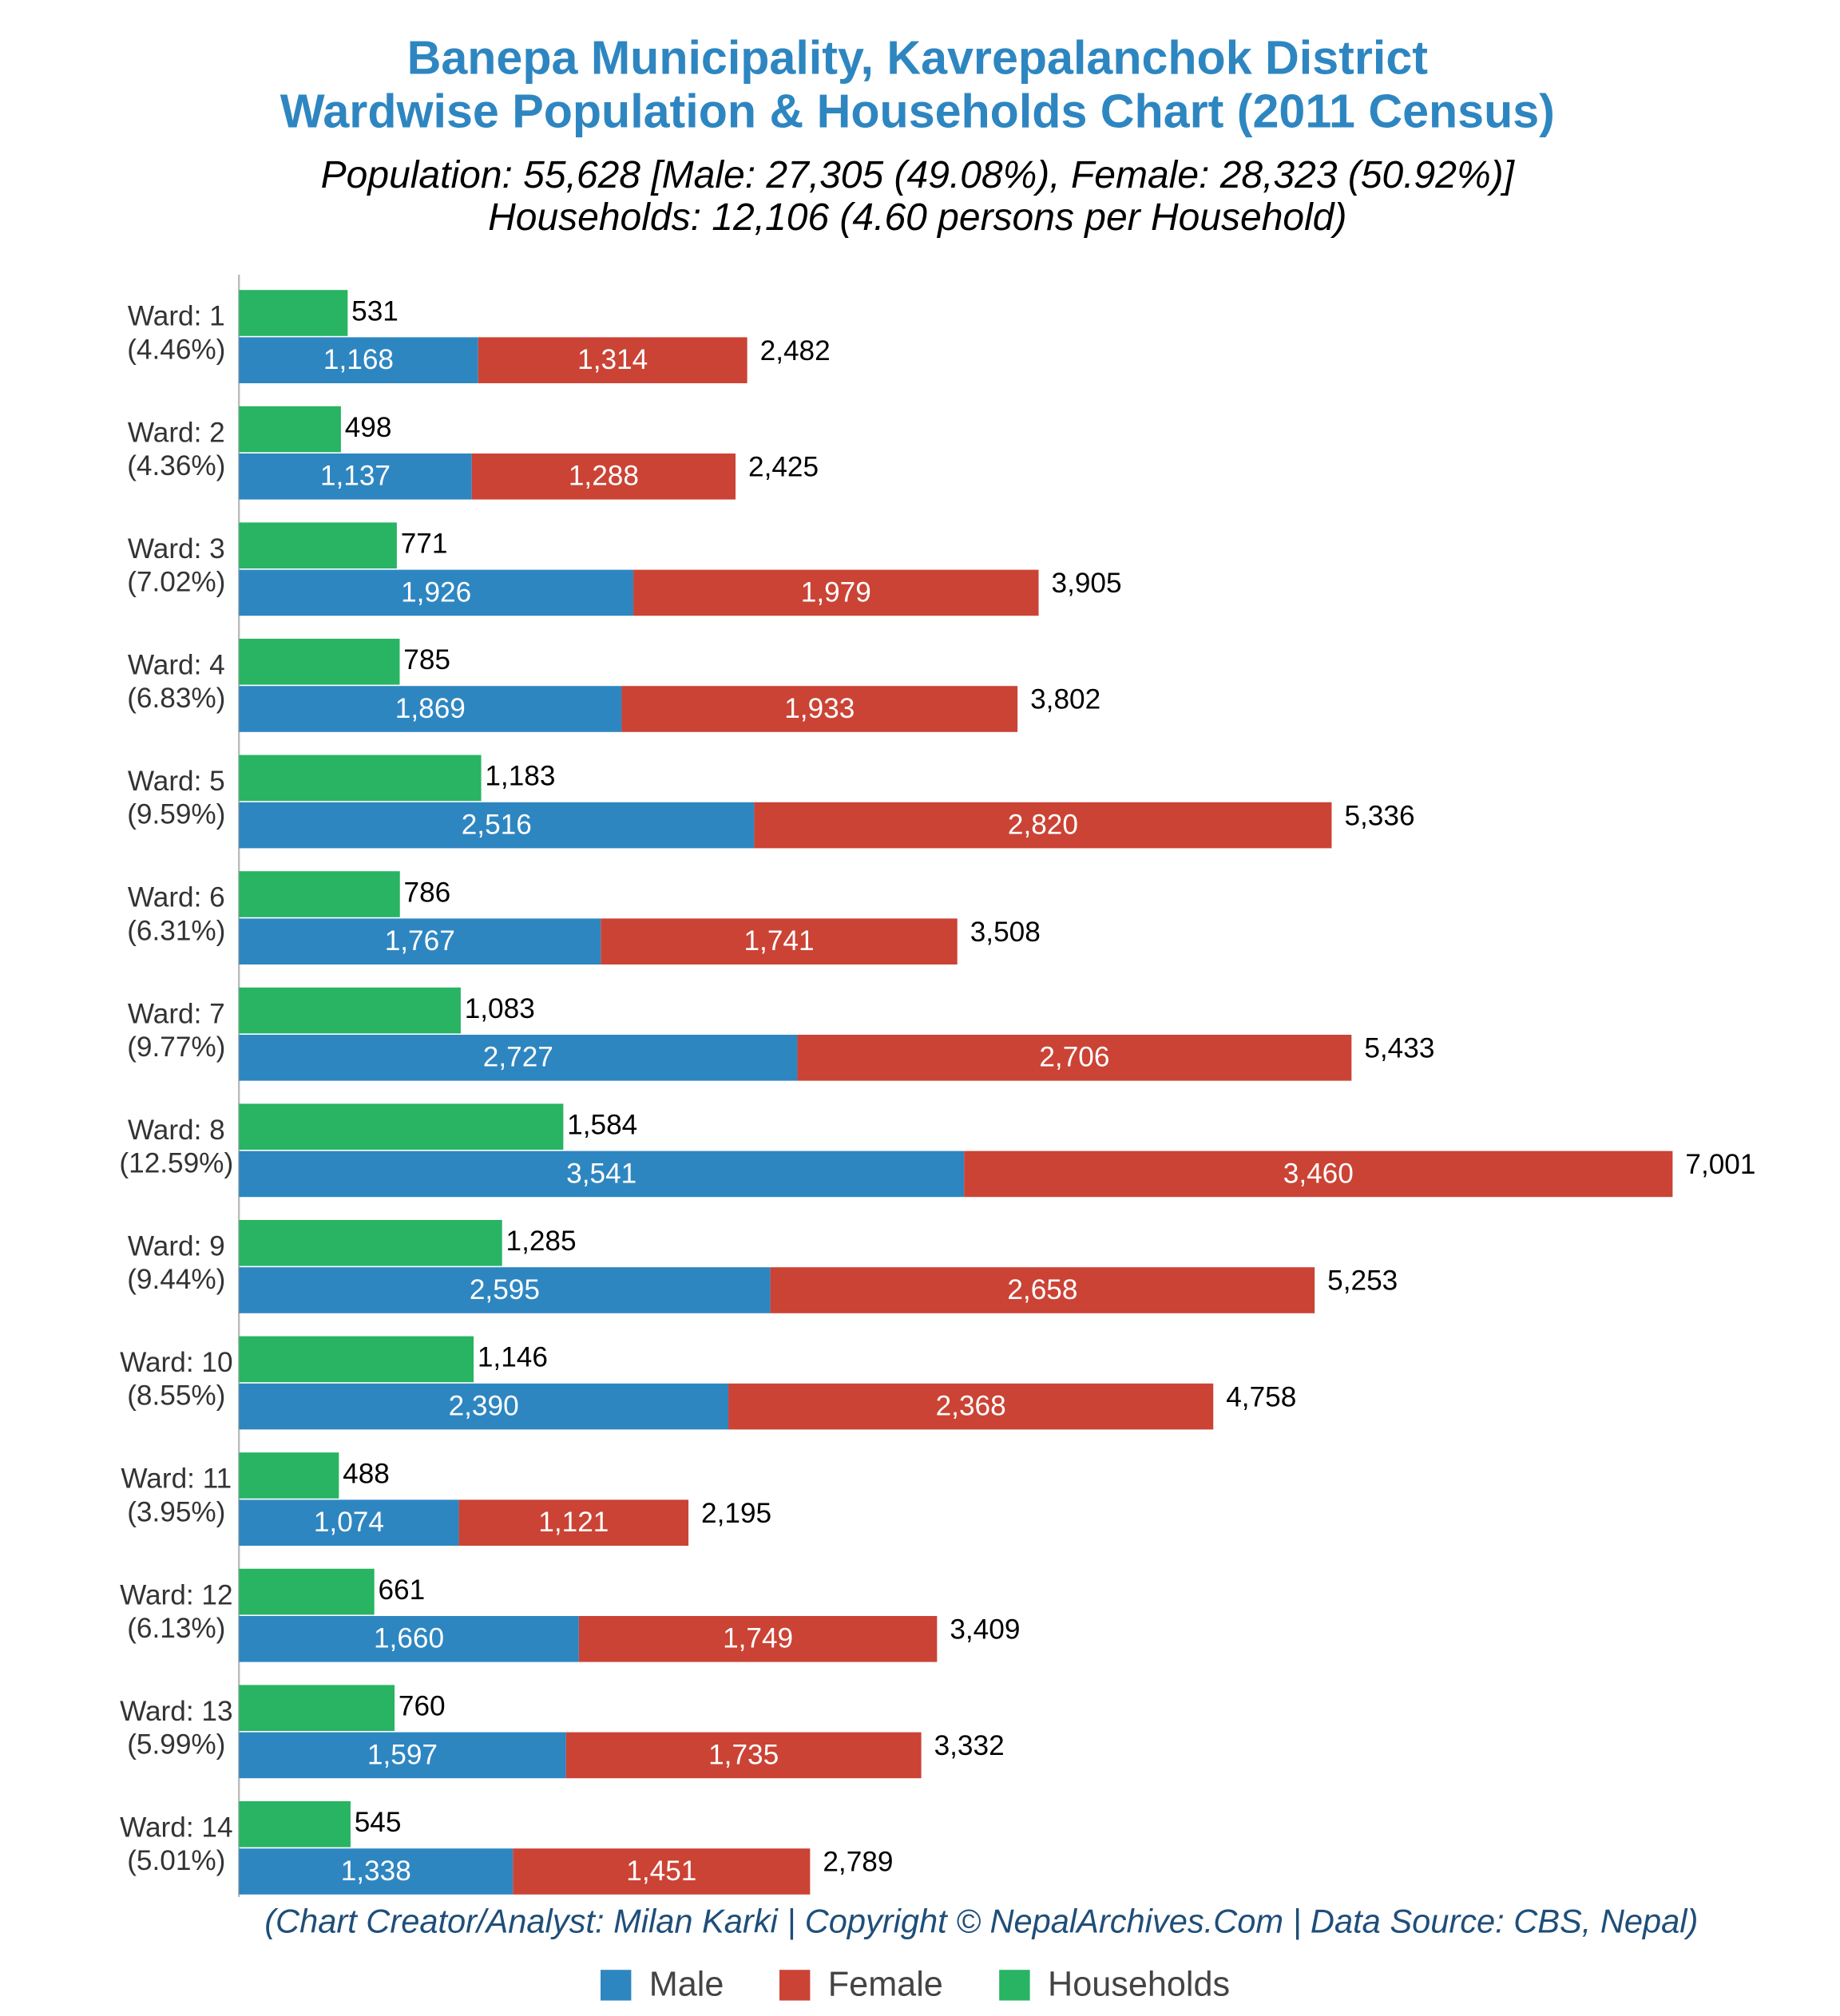  What do you see at coordinates (375, 311) in the screenshot?
I see `data-label: 531` at bounding box center [375, 311].